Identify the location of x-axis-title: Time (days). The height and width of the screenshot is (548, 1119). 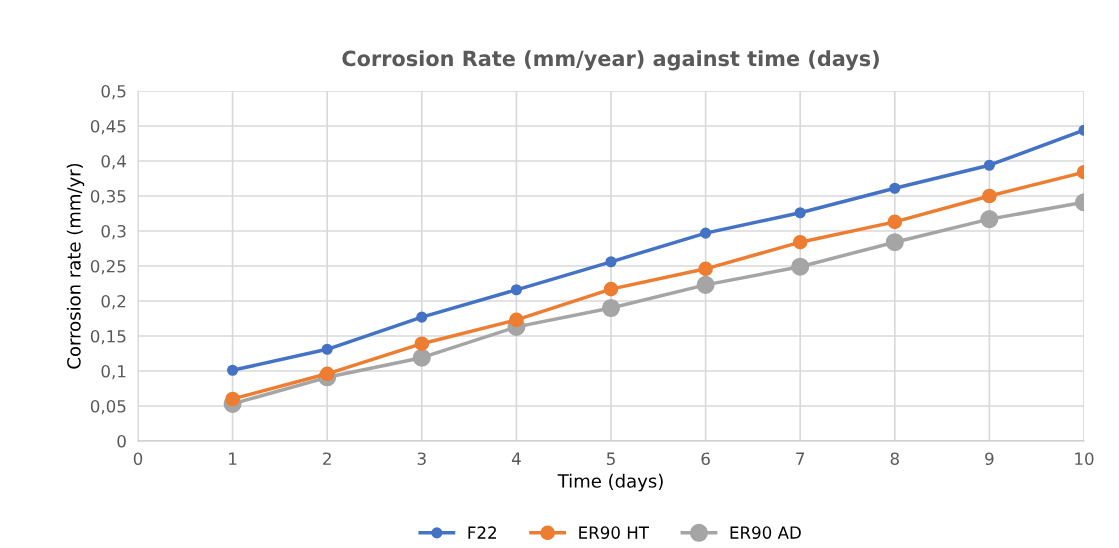
(610, 482).